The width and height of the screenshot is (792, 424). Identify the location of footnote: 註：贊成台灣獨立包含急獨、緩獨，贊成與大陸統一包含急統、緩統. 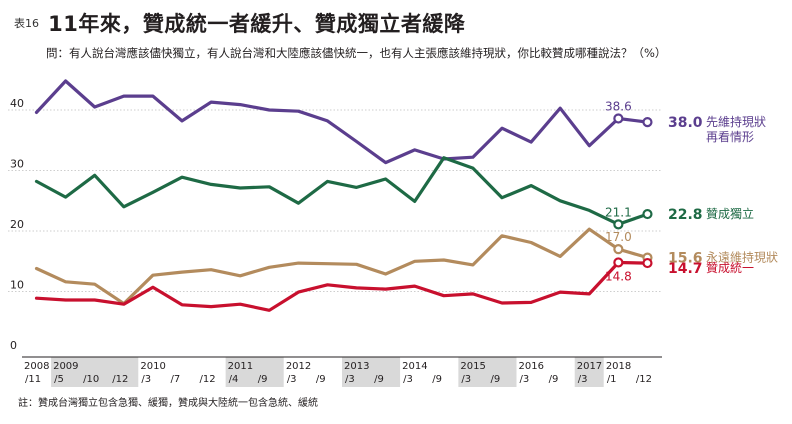
(168, 403).